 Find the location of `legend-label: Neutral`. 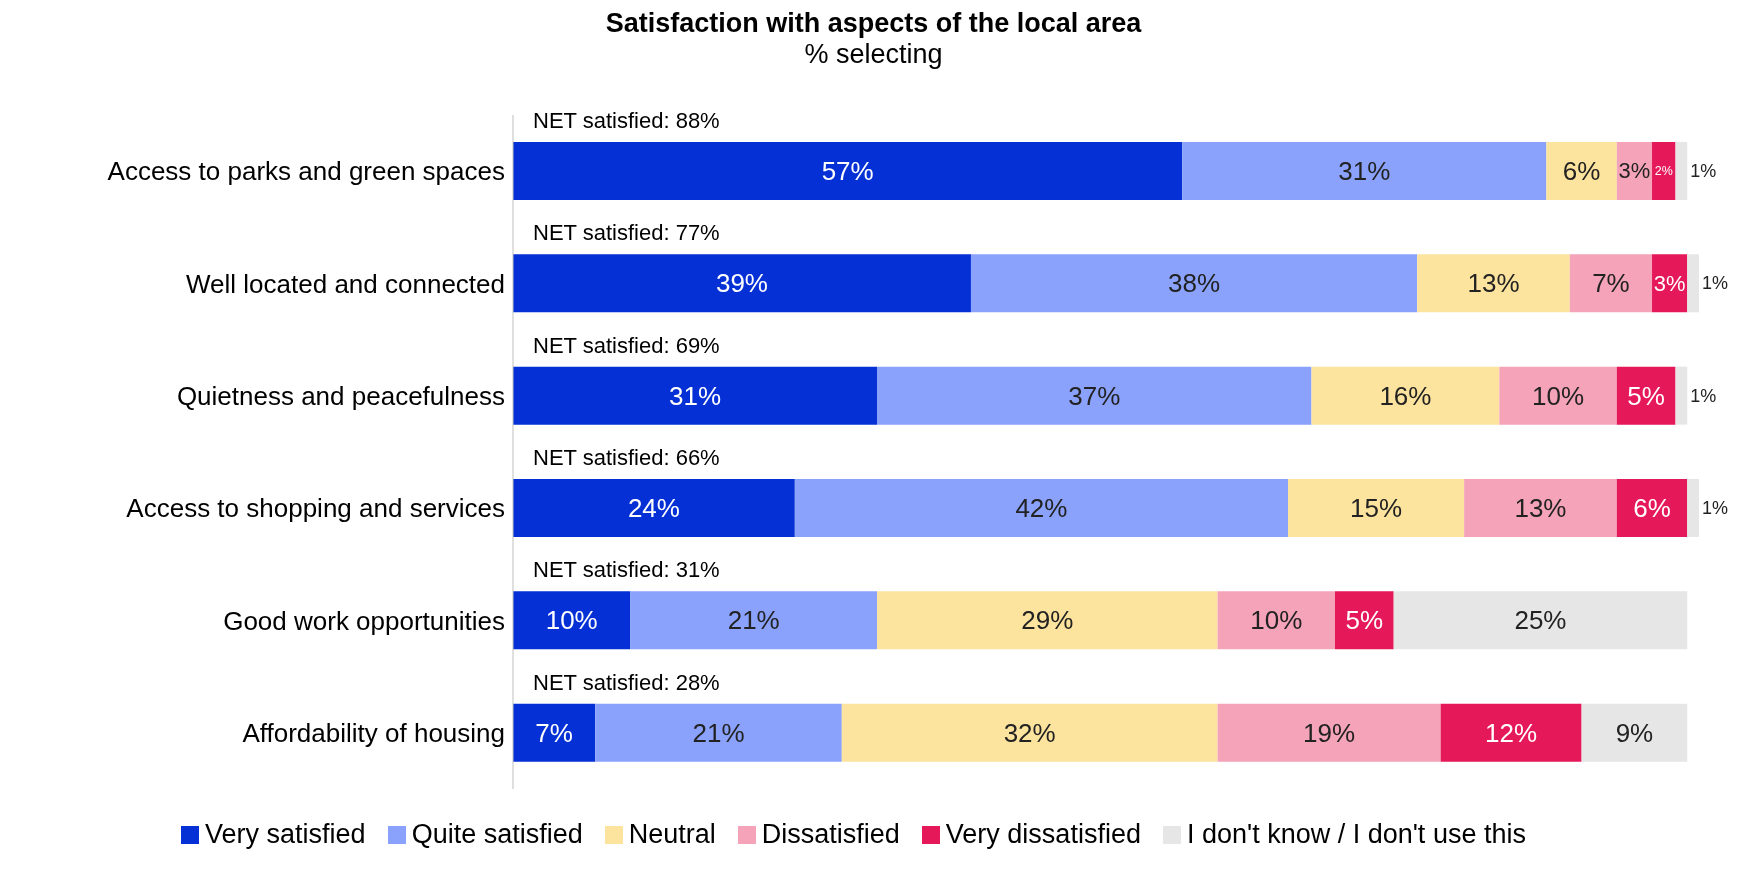

legend-label: Neutral is located at coordinates (672, 834).